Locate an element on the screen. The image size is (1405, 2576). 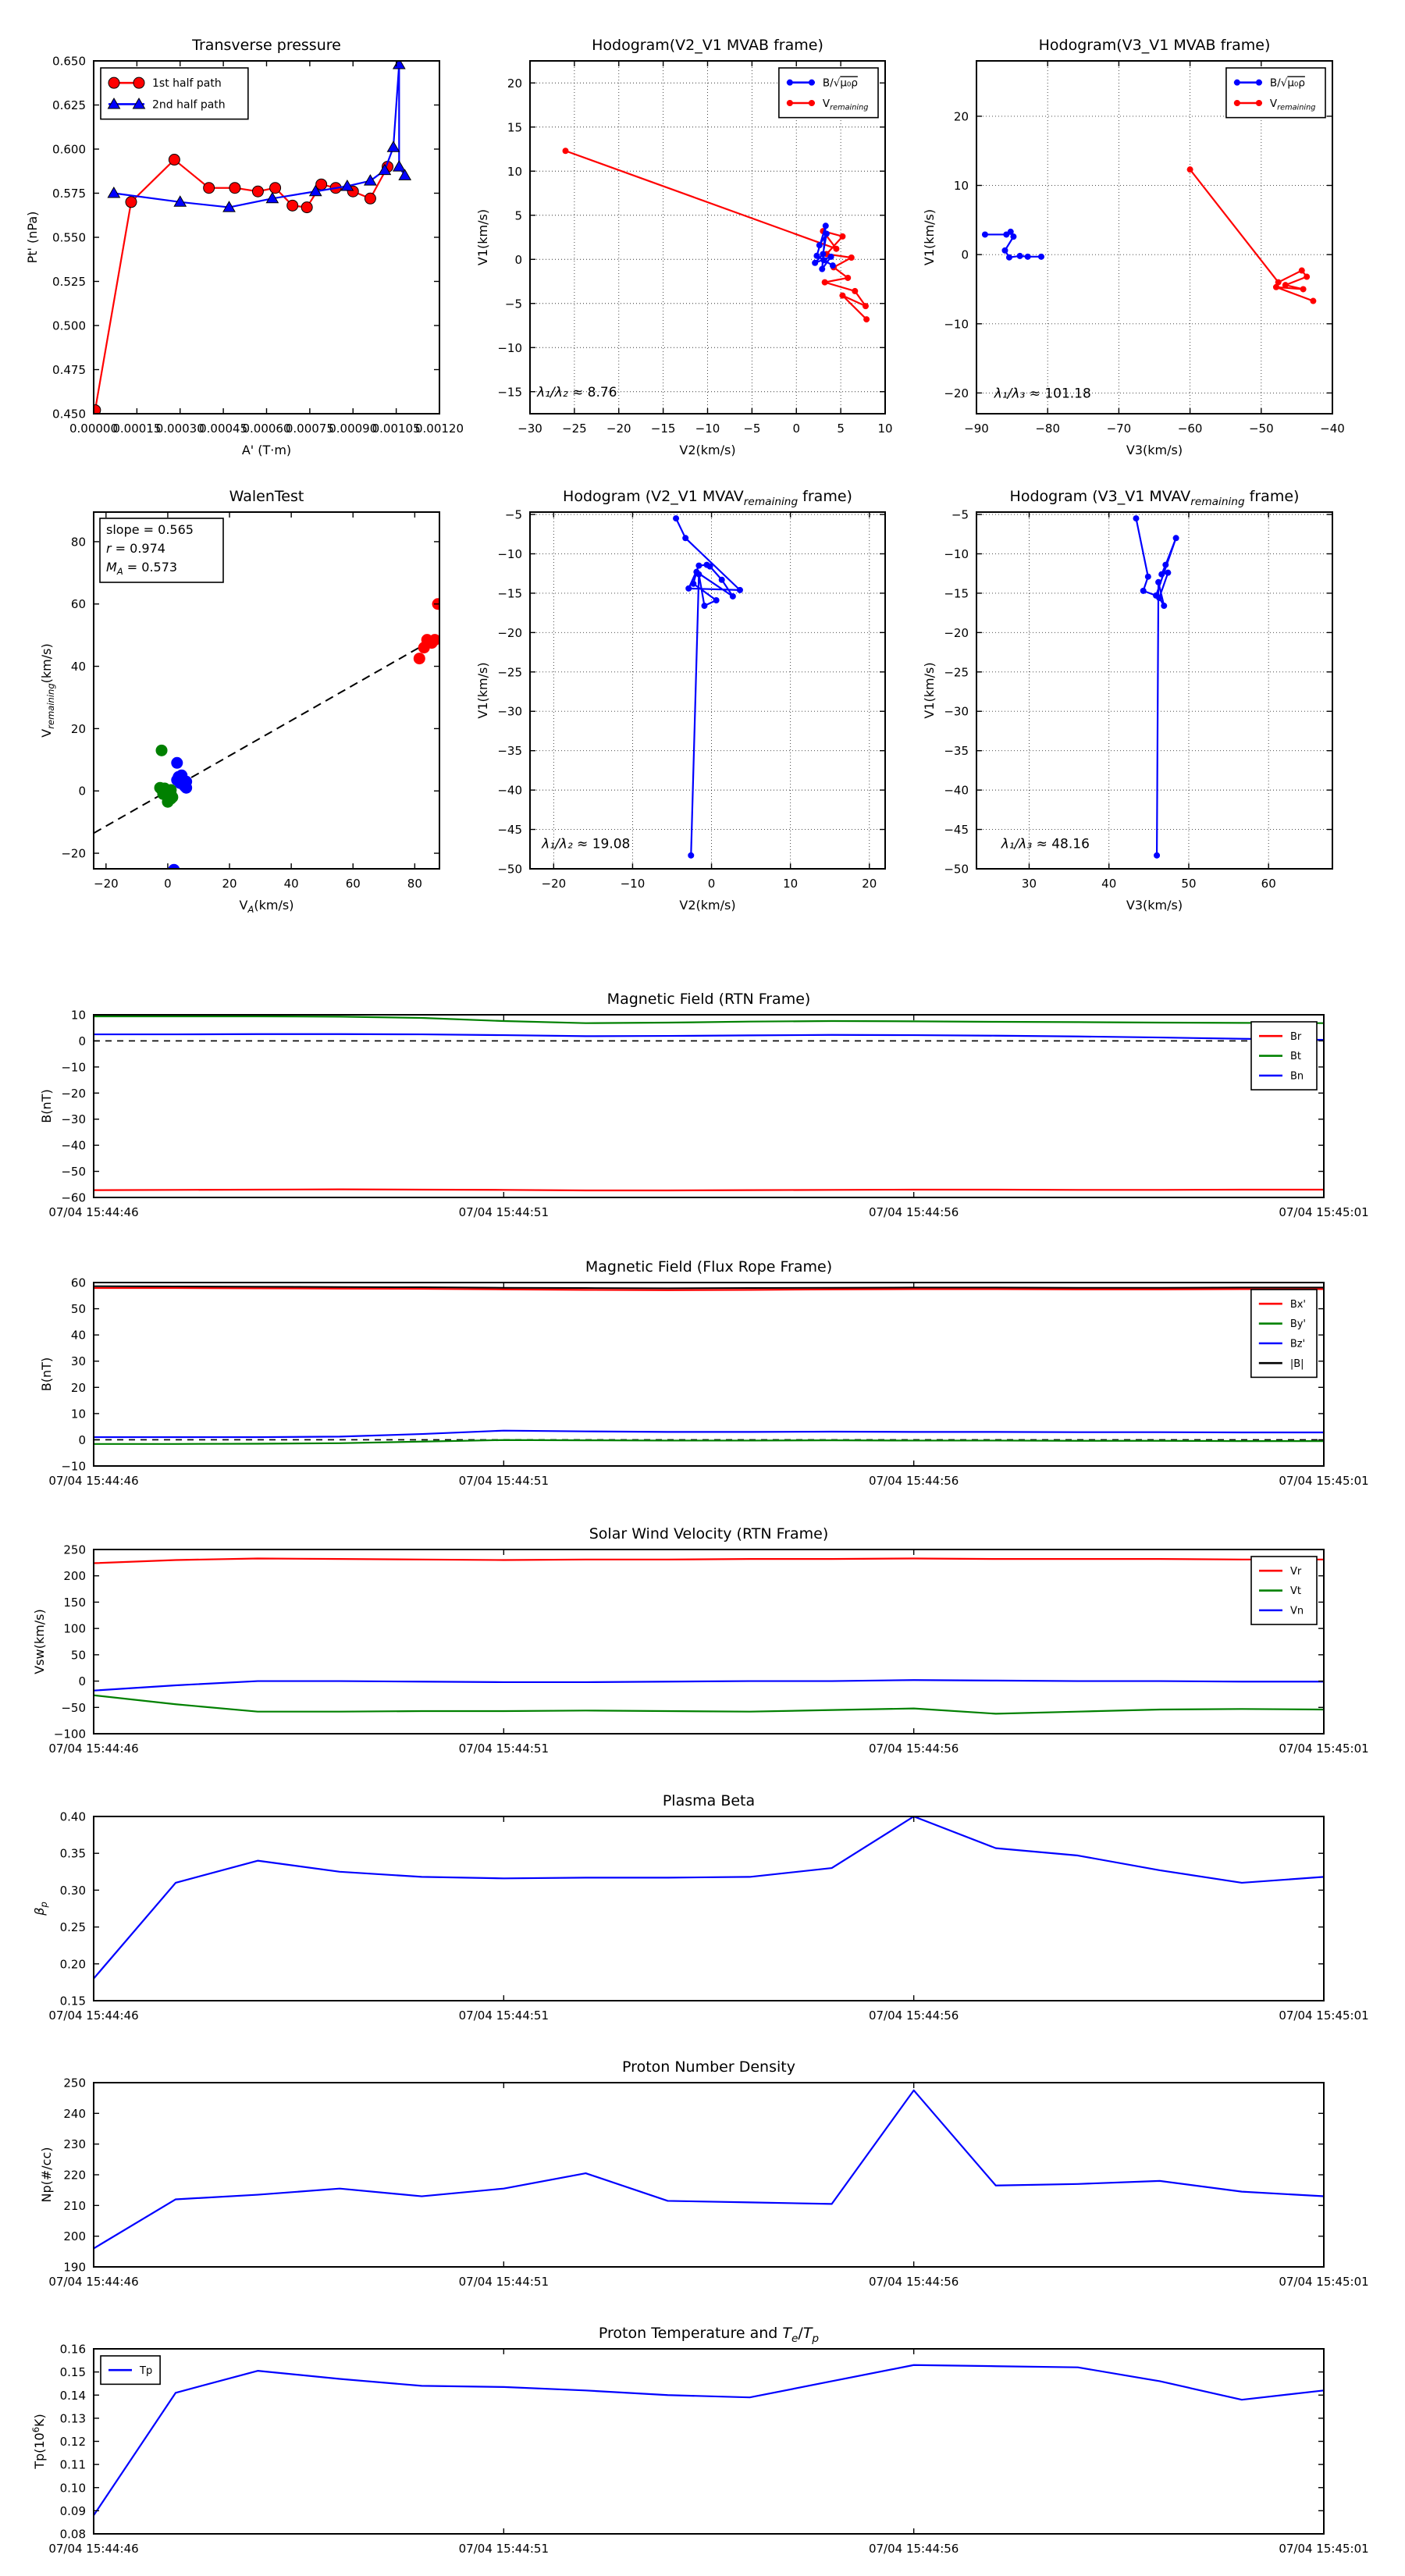
x-tick-label: −60 is located at coordinates (1190, 429).